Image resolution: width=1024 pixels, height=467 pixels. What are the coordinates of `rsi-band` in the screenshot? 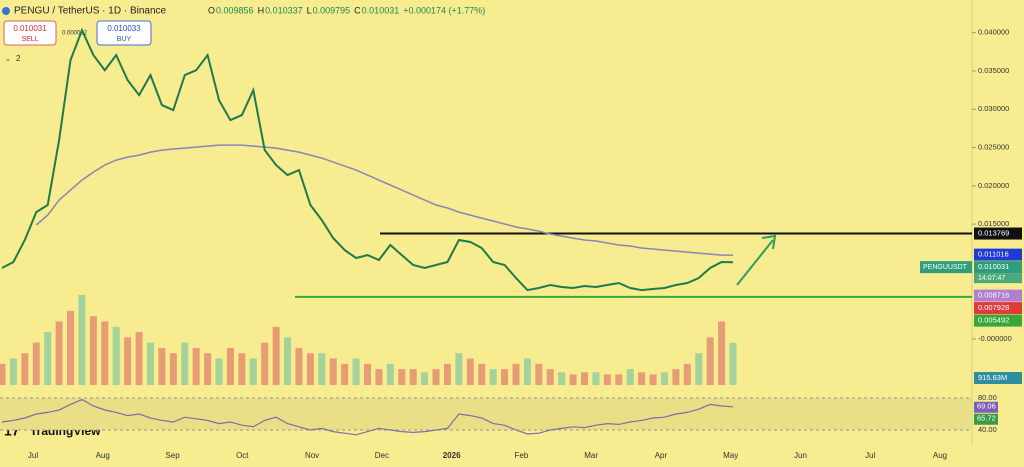 It's located at (486, 414).